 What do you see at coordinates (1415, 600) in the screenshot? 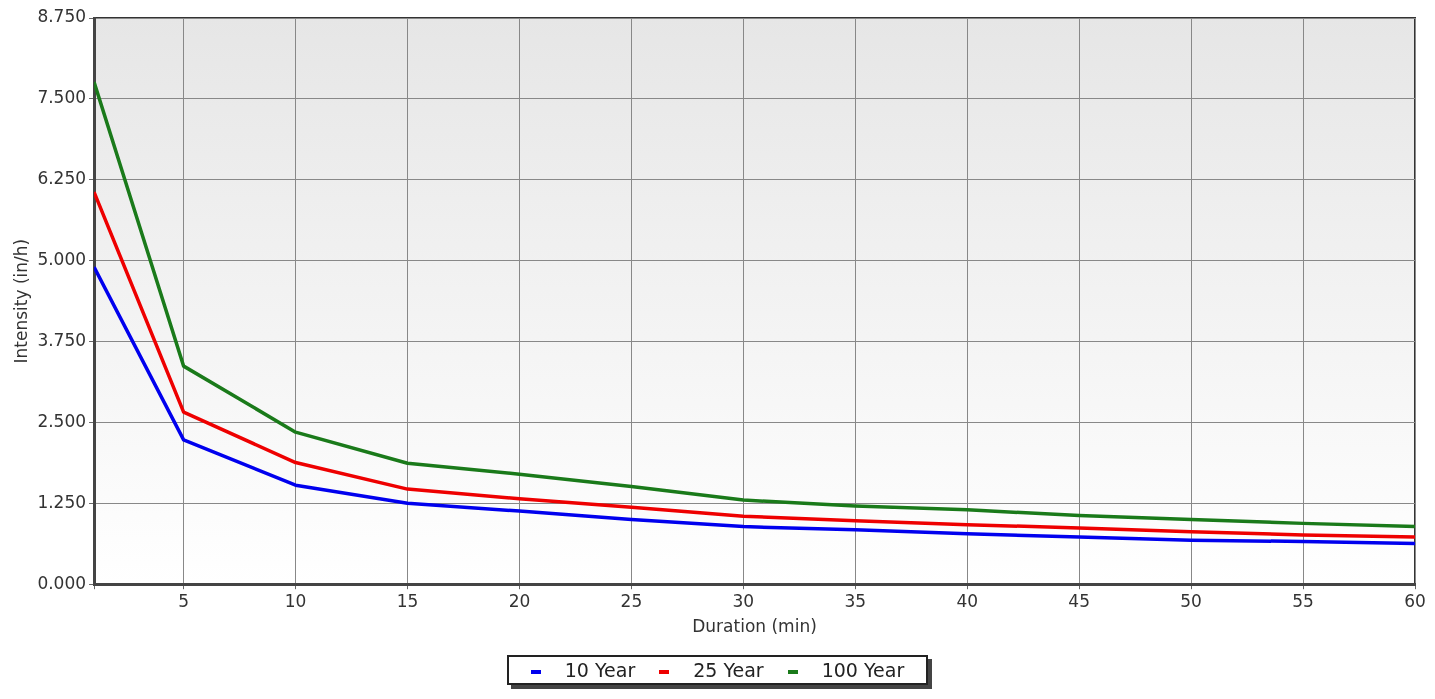
I see `x-tick-label: 60` at bounding box center [1415, 600].